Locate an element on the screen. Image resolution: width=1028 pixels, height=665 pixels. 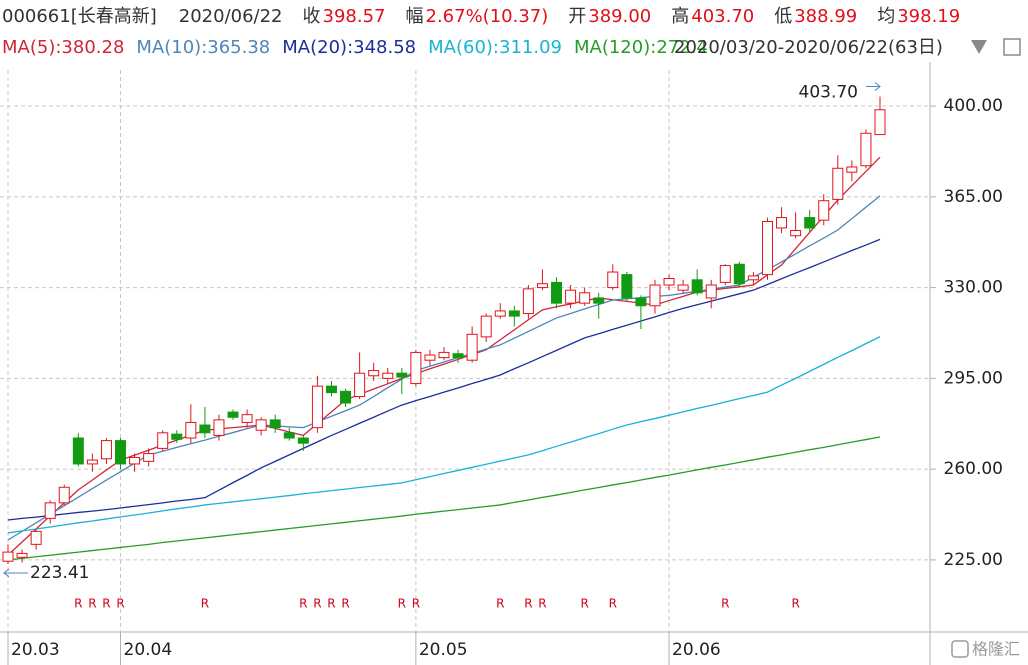
dropdown-icon is located at coordinates (979, 47).